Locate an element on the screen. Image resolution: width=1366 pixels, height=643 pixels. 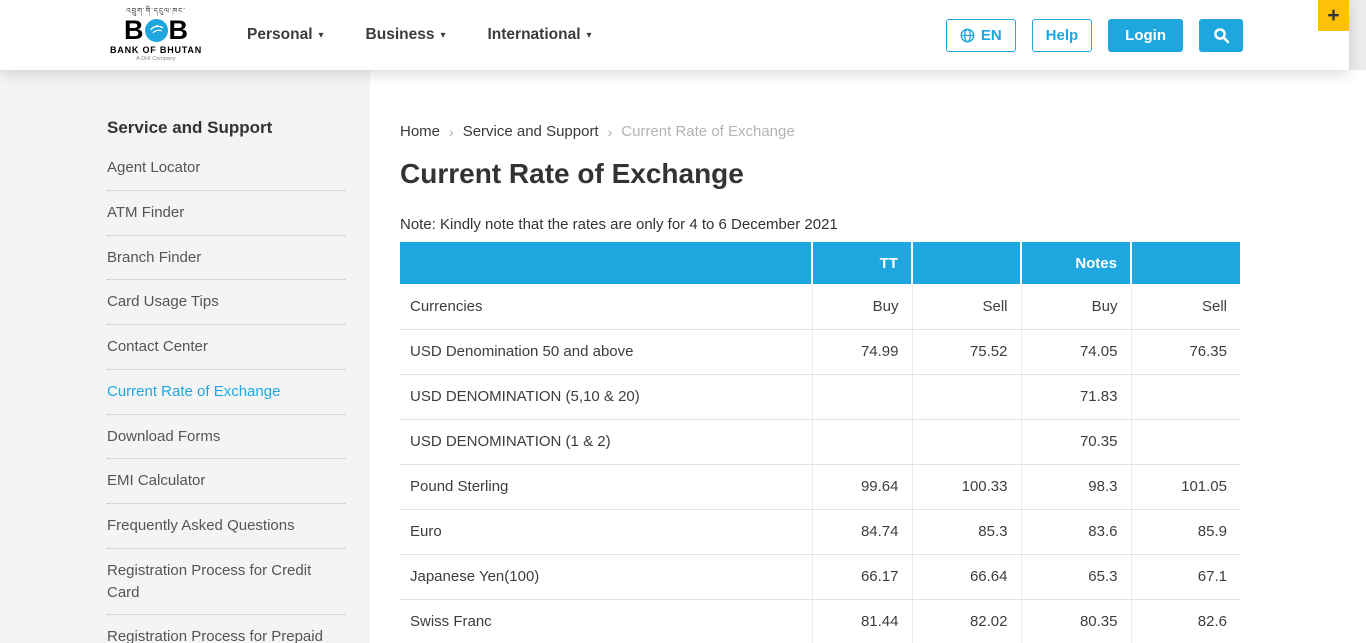
sidebar-item-contact-center: Contact Center is located at coordinates (226, 347).